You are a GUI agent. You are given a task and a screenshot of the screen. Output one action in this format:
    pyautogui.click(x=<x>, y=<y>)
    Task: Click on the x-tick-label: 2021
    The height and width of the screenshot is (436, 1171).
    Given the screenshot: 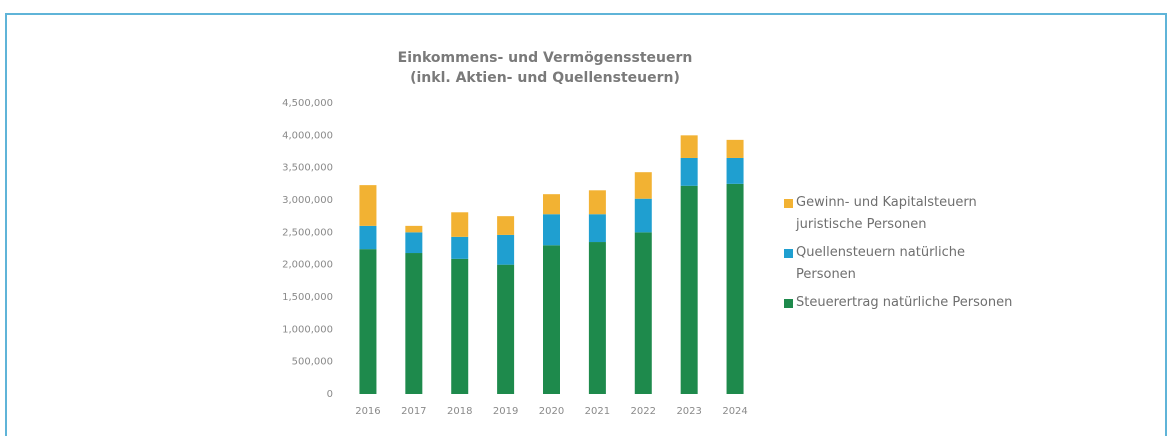 What is the action you would take?
    pyautogui.click(x=597, y=411)
    